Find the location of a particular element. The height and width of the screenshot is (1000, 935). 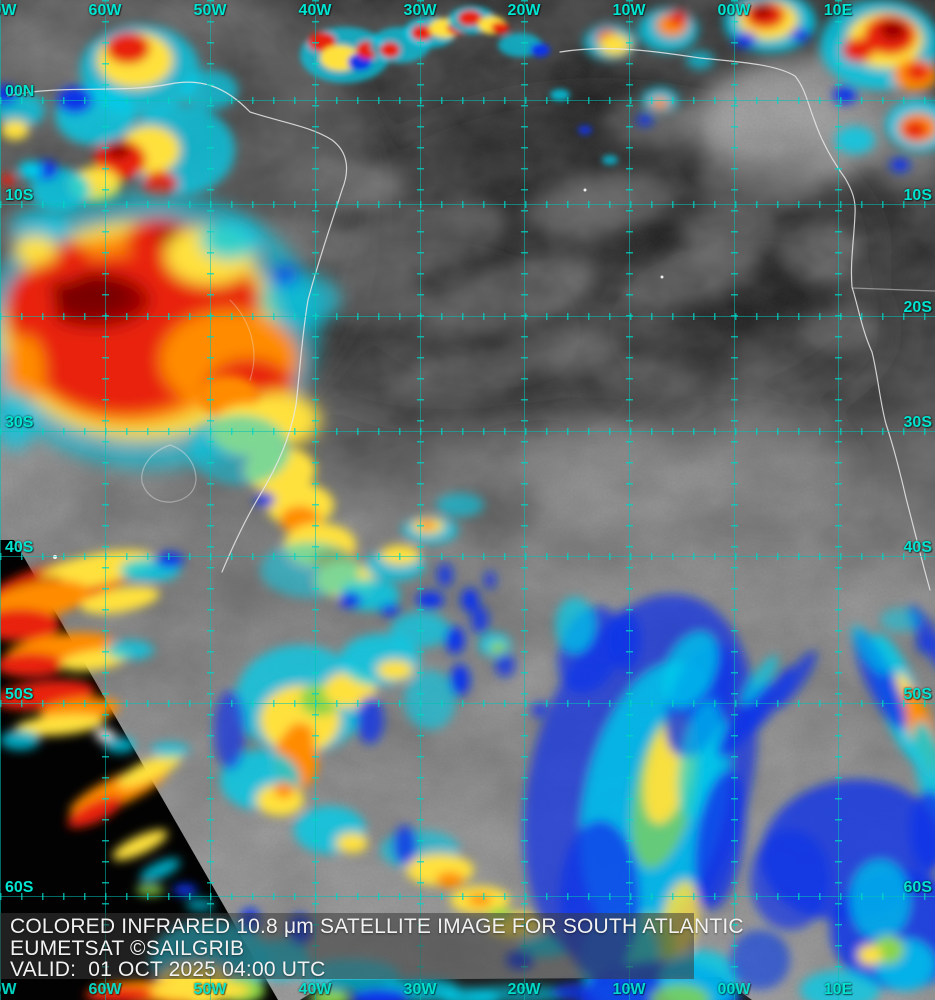

lat-label-right-10s: 10S is located at coordinates (917, 195).